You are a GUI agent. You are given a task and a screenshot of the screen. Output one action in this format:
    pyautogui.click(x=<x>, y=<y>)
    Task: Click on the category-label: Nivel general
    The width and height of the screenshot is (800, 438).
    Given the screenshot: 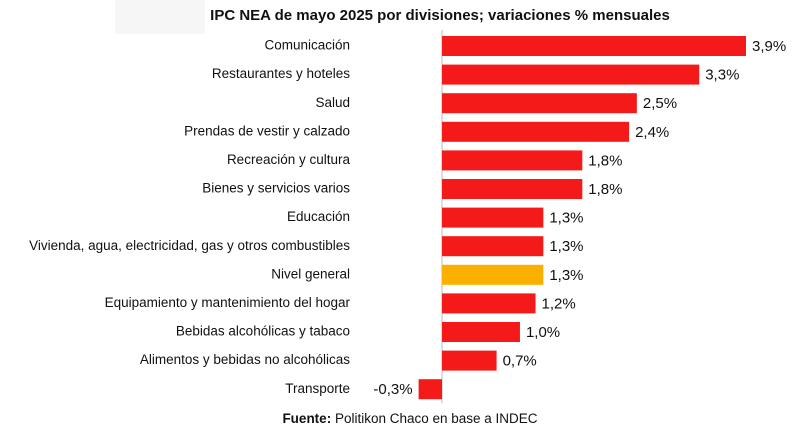 What is the action you would take?
    pyautogui.click(x=310, y=273)
    